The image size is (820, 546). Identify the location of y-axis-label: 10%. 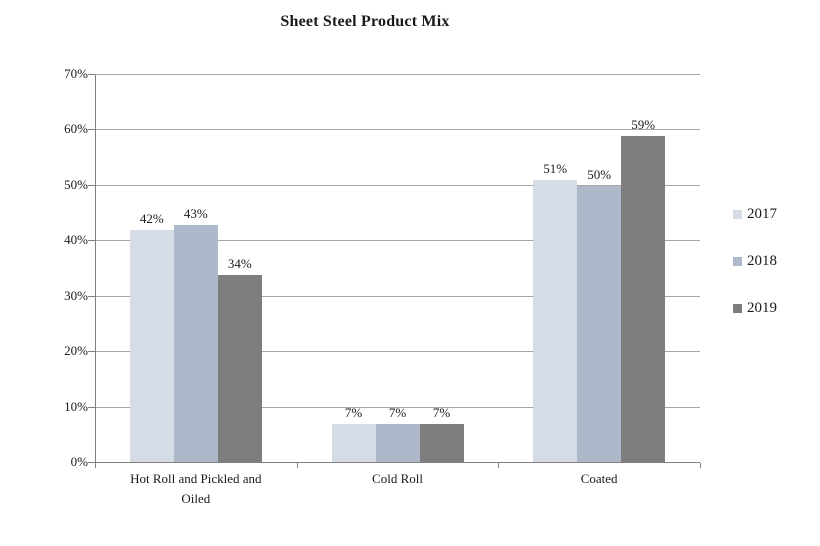
(76, 406).